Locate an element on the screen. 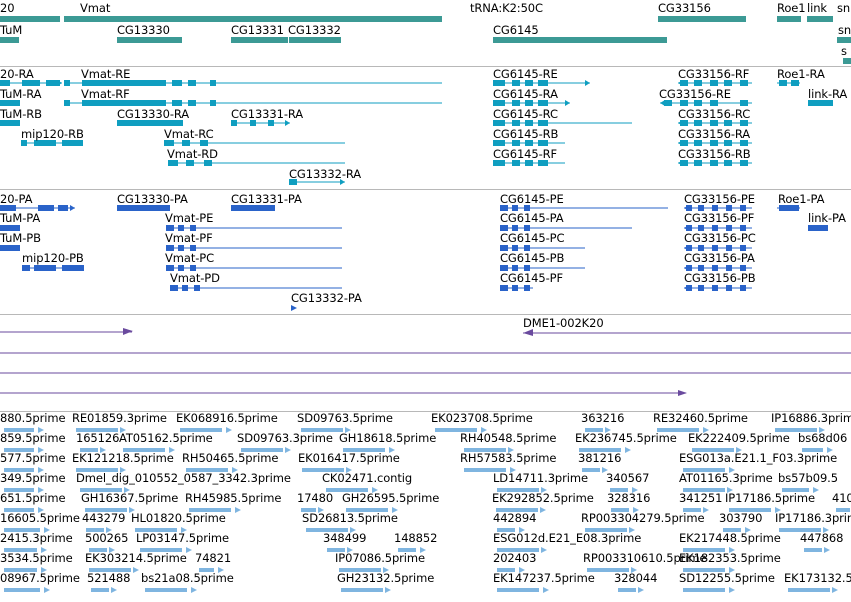  transcript-label: CG33156-RA is located at coordinates (714, 134).